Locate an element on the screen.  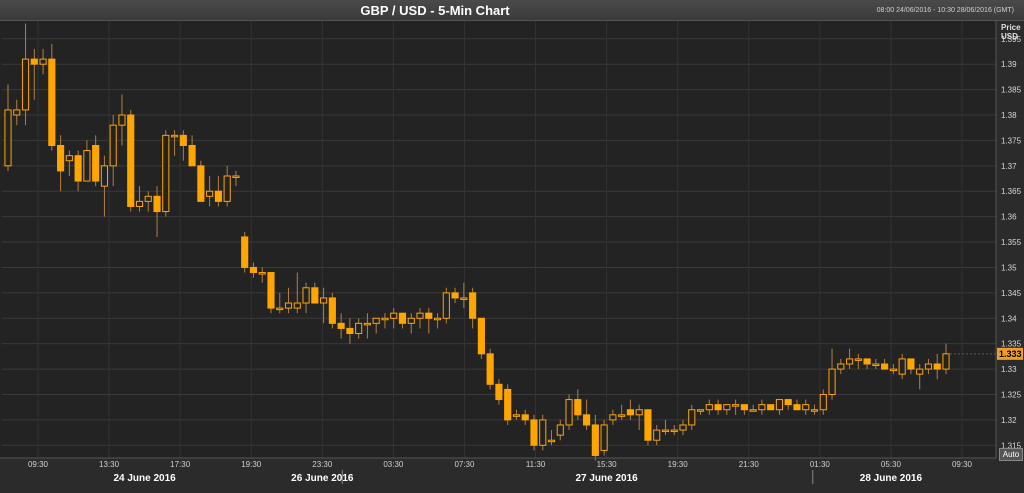
x-tick-label: 21:30 is located at coordinates (749, 464).